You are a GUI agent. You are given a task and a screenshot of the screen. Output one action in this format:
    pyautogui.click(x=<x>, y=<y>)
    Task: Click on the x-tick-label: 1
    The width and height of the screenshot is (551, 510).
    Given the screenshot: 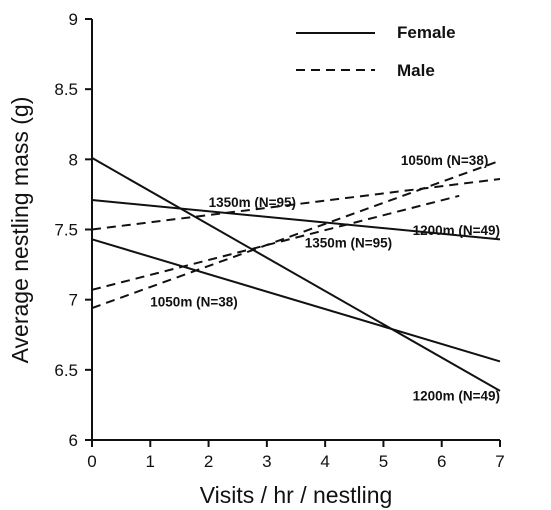 What is the action you would take?
    pyautogui.click(x=150, y=461)
    